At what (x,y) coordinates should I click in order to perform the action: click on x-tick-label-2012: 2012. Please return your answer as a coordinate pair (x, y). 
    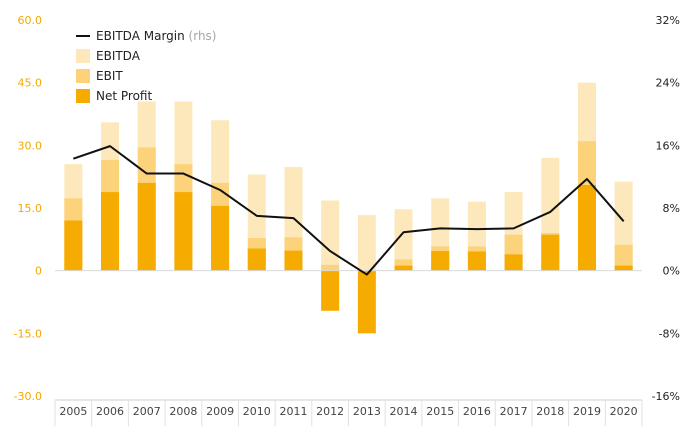
    Looking at the image, I should click on (330, 411).